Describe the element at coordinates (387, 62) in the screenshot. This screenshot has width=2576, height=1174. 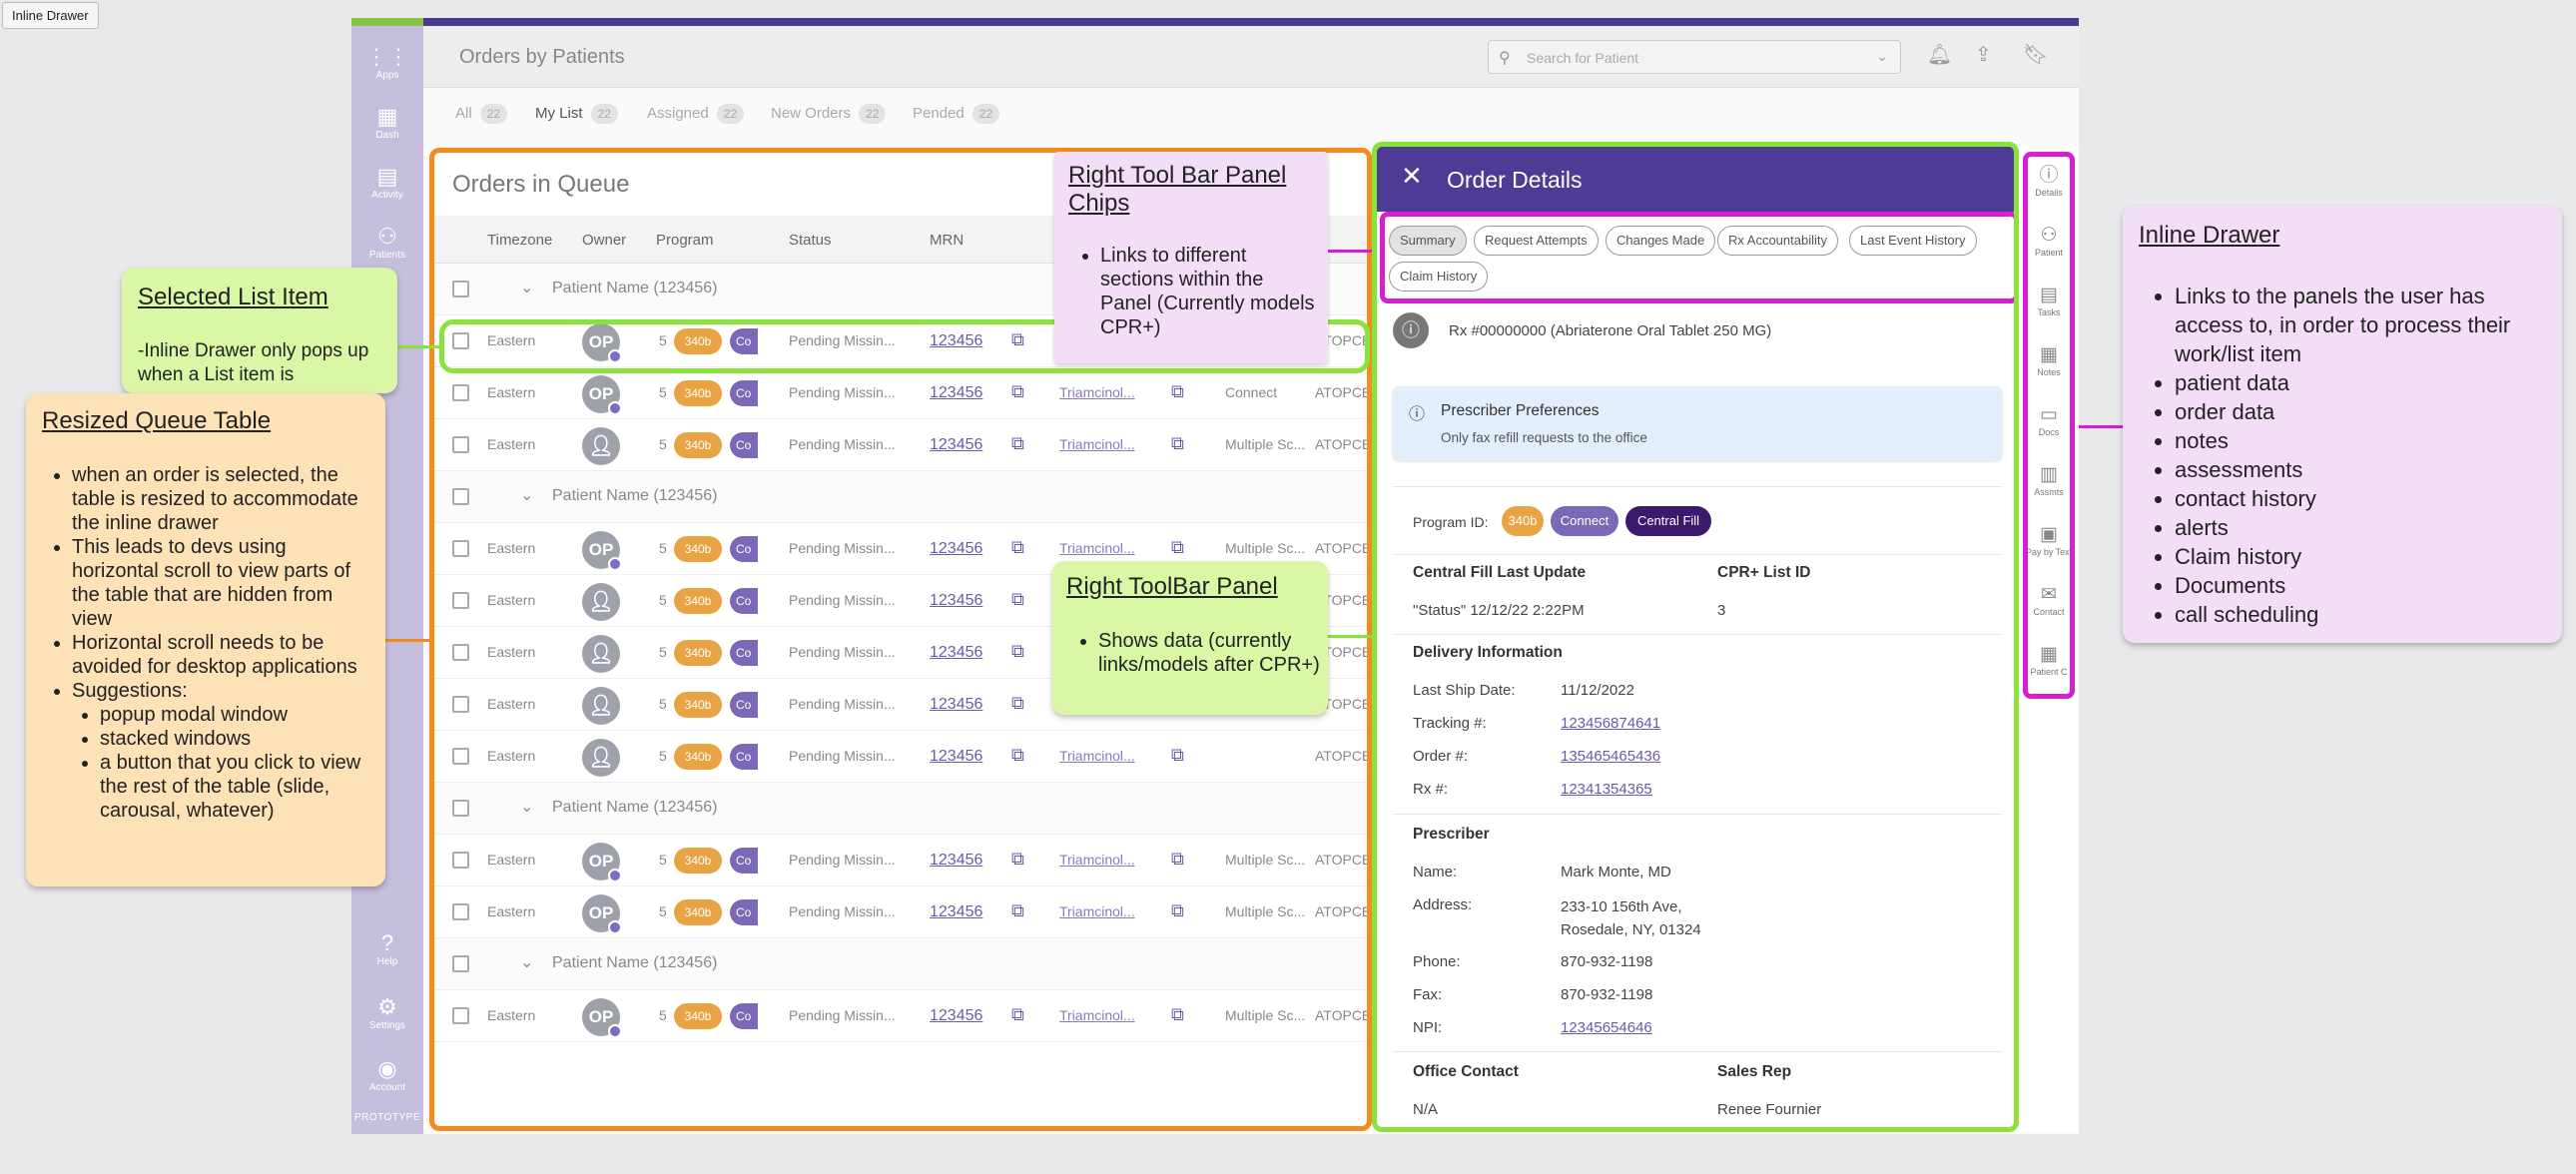
I see `nav-apps: ⋮⋮ Apps` at that location.